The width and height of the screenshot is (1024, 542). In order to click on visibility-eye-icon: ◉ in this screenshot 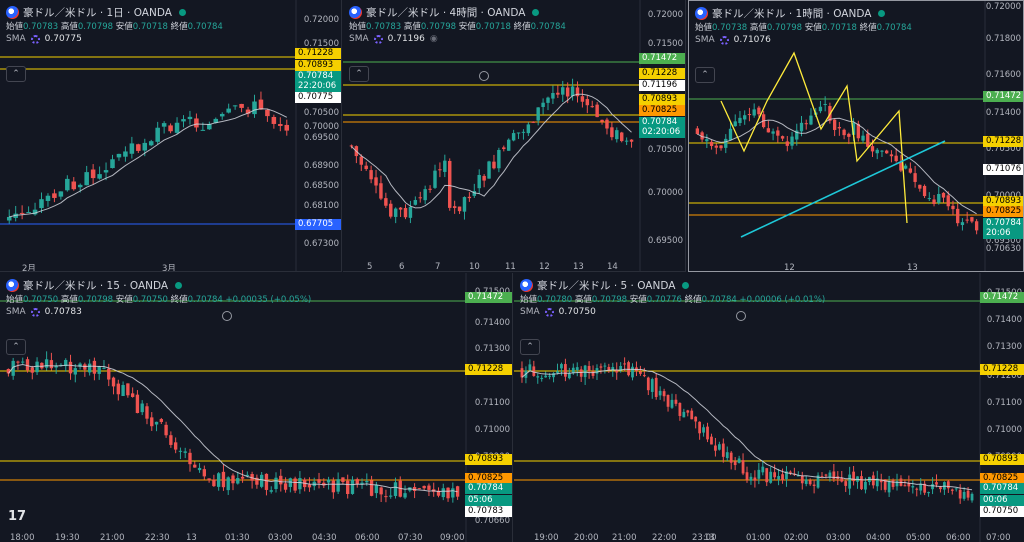, I will do `click(433, 39)`.